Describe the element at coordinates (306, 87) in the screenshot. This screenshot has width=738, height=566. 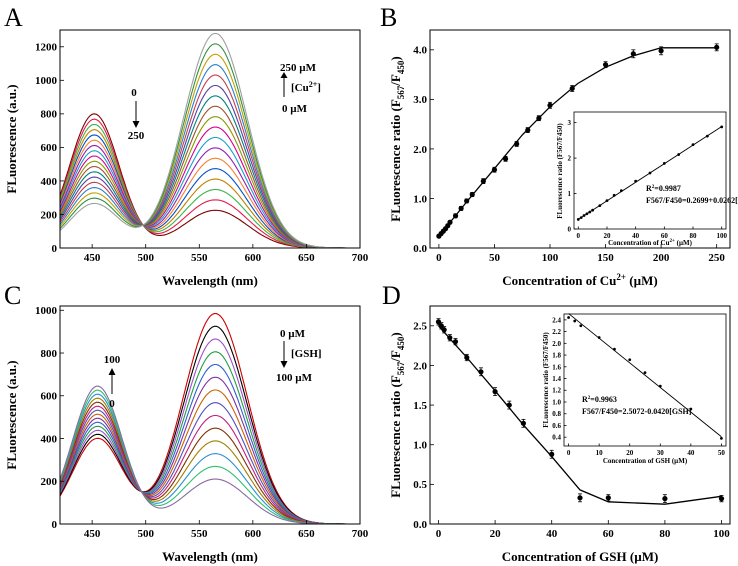
I see `panel-a-reagent-label: [Cu2+]` at that location.